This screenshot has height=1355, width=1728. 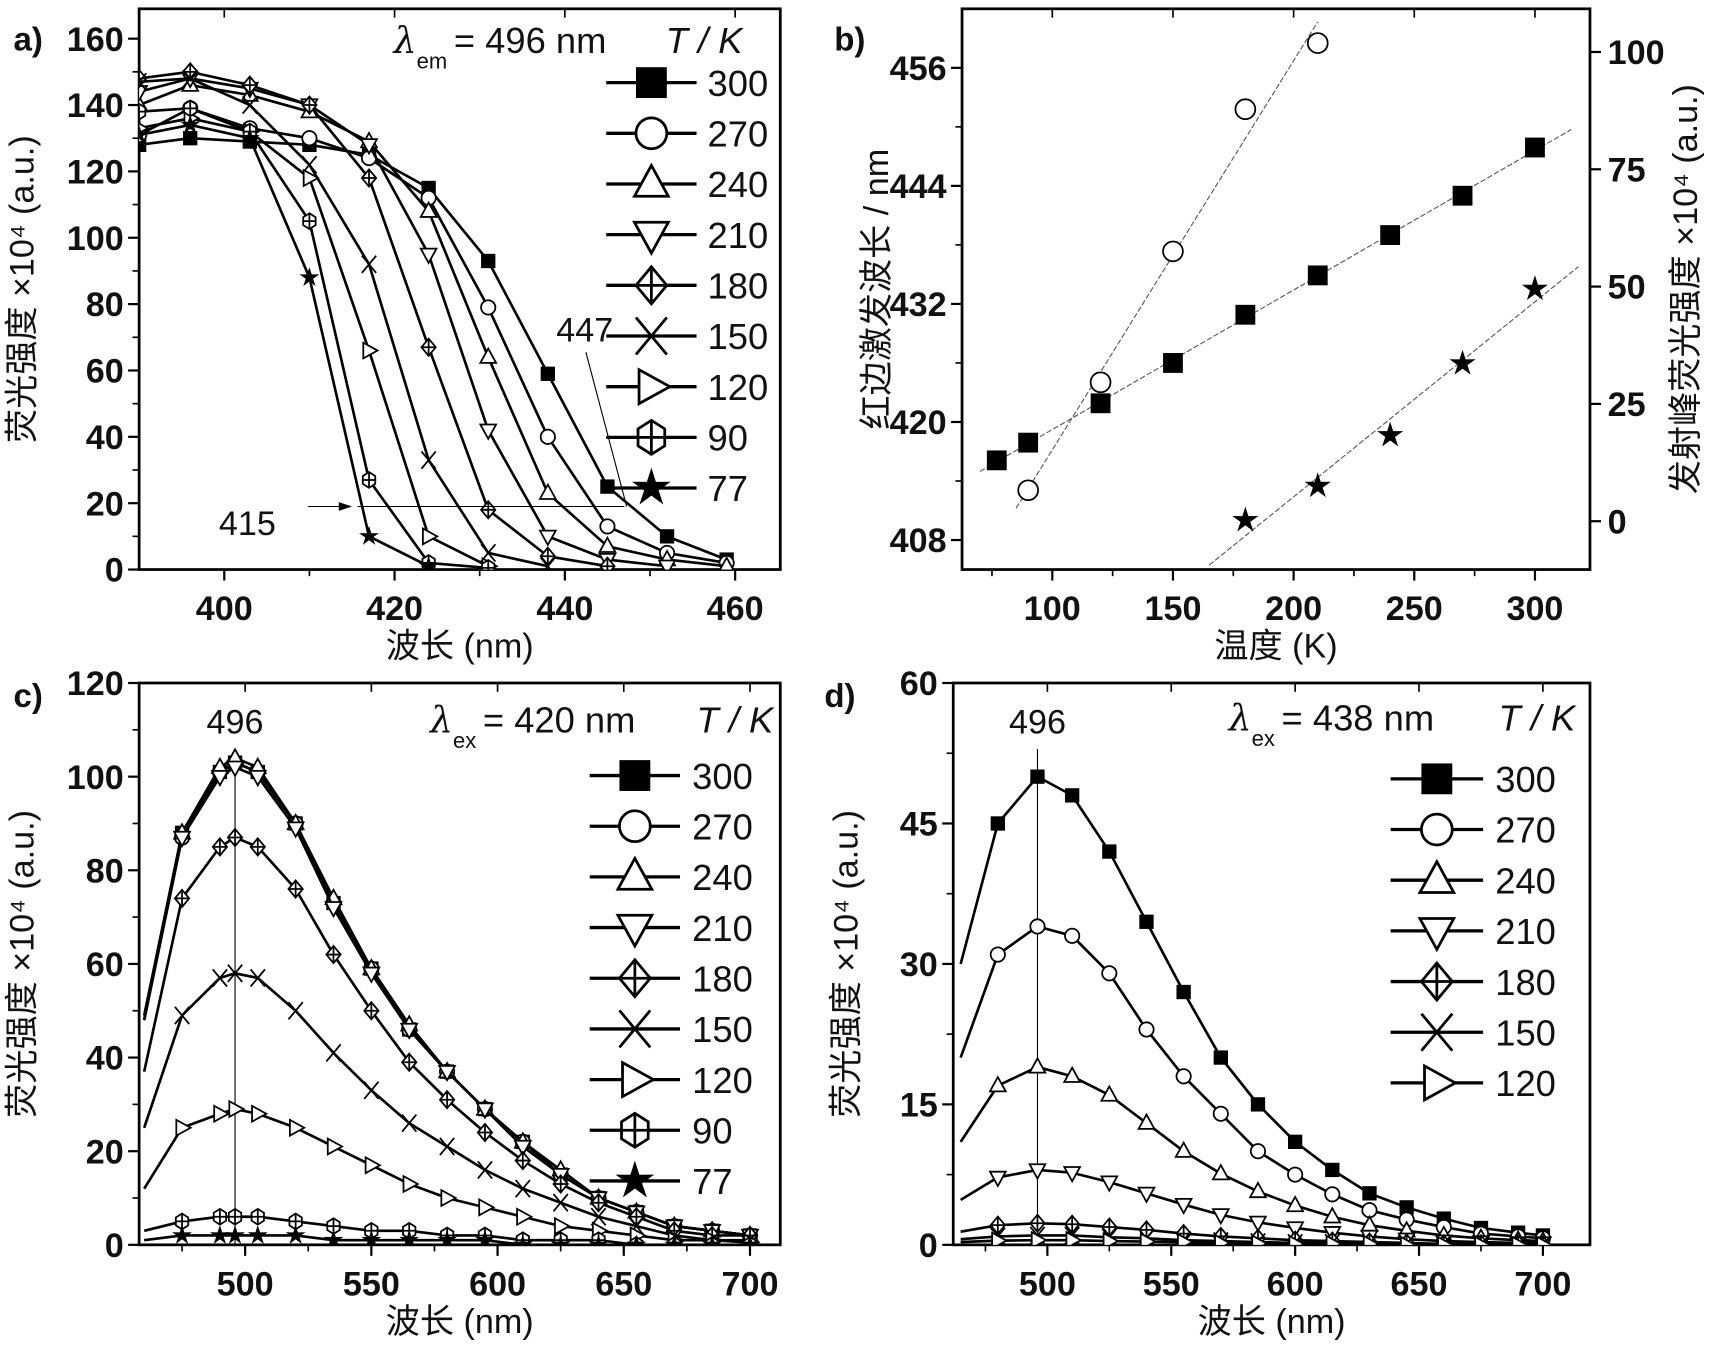 I want to click on y-tick-label: 60, so click(x=105, y=965).